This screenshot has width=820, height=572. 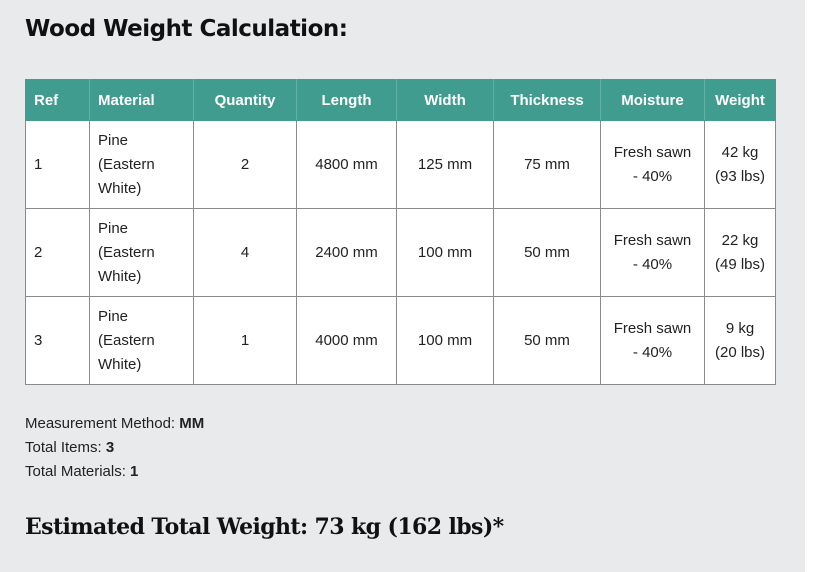 What do you see at coordinates (65, 447) in the screenshot?
I see `total-items-label: Total Items:` at bounding box center [65, 447].